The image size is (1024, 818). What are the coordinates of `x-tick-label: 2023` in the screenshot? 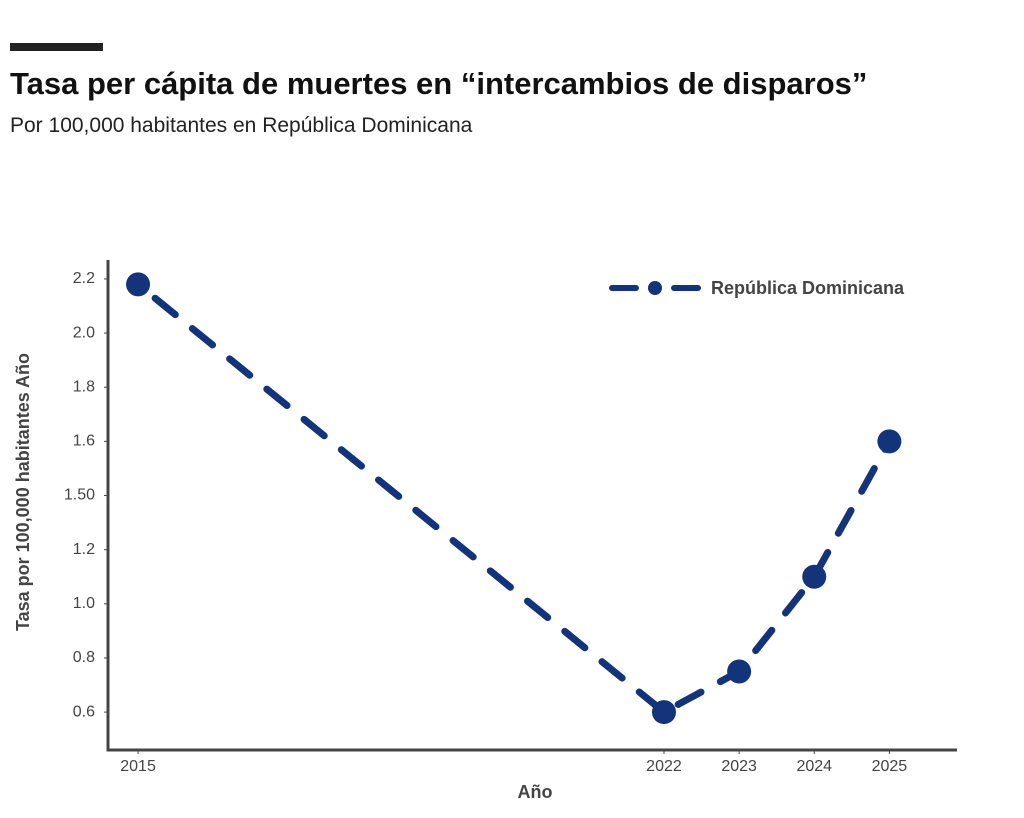 It's located at (739, 766).